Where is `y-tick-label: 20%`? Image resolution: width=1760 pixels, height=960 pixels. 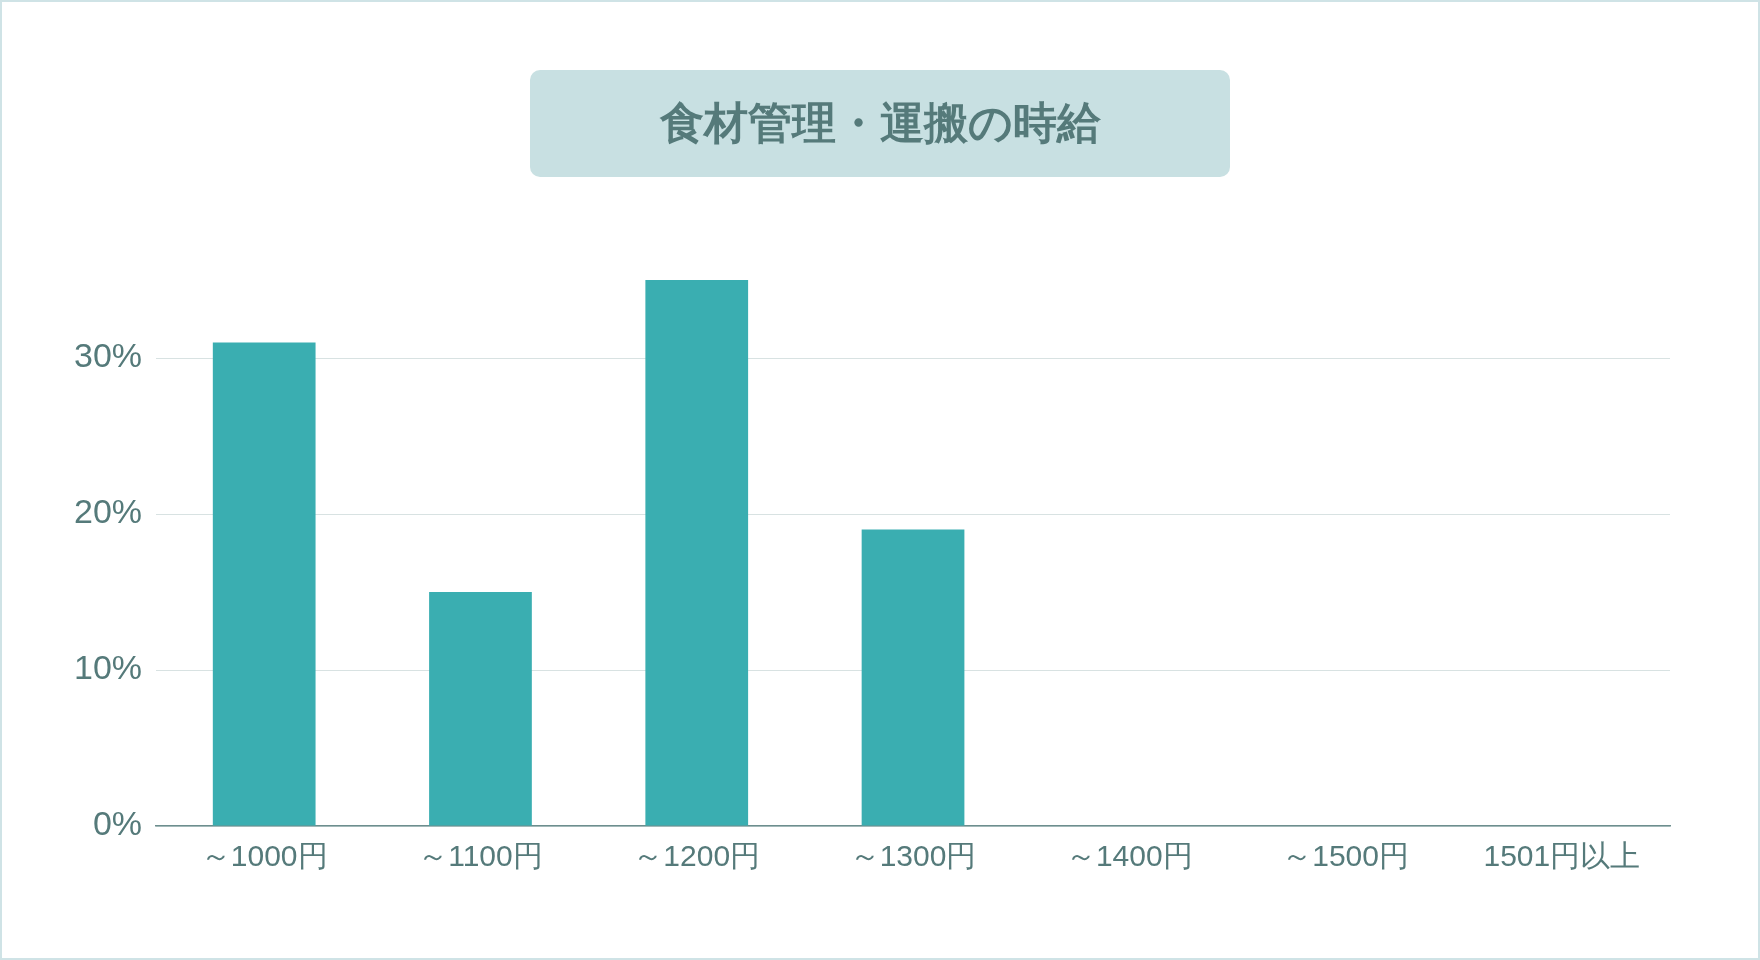 y-tick-label: 20% is located at coordinates (108, 511).